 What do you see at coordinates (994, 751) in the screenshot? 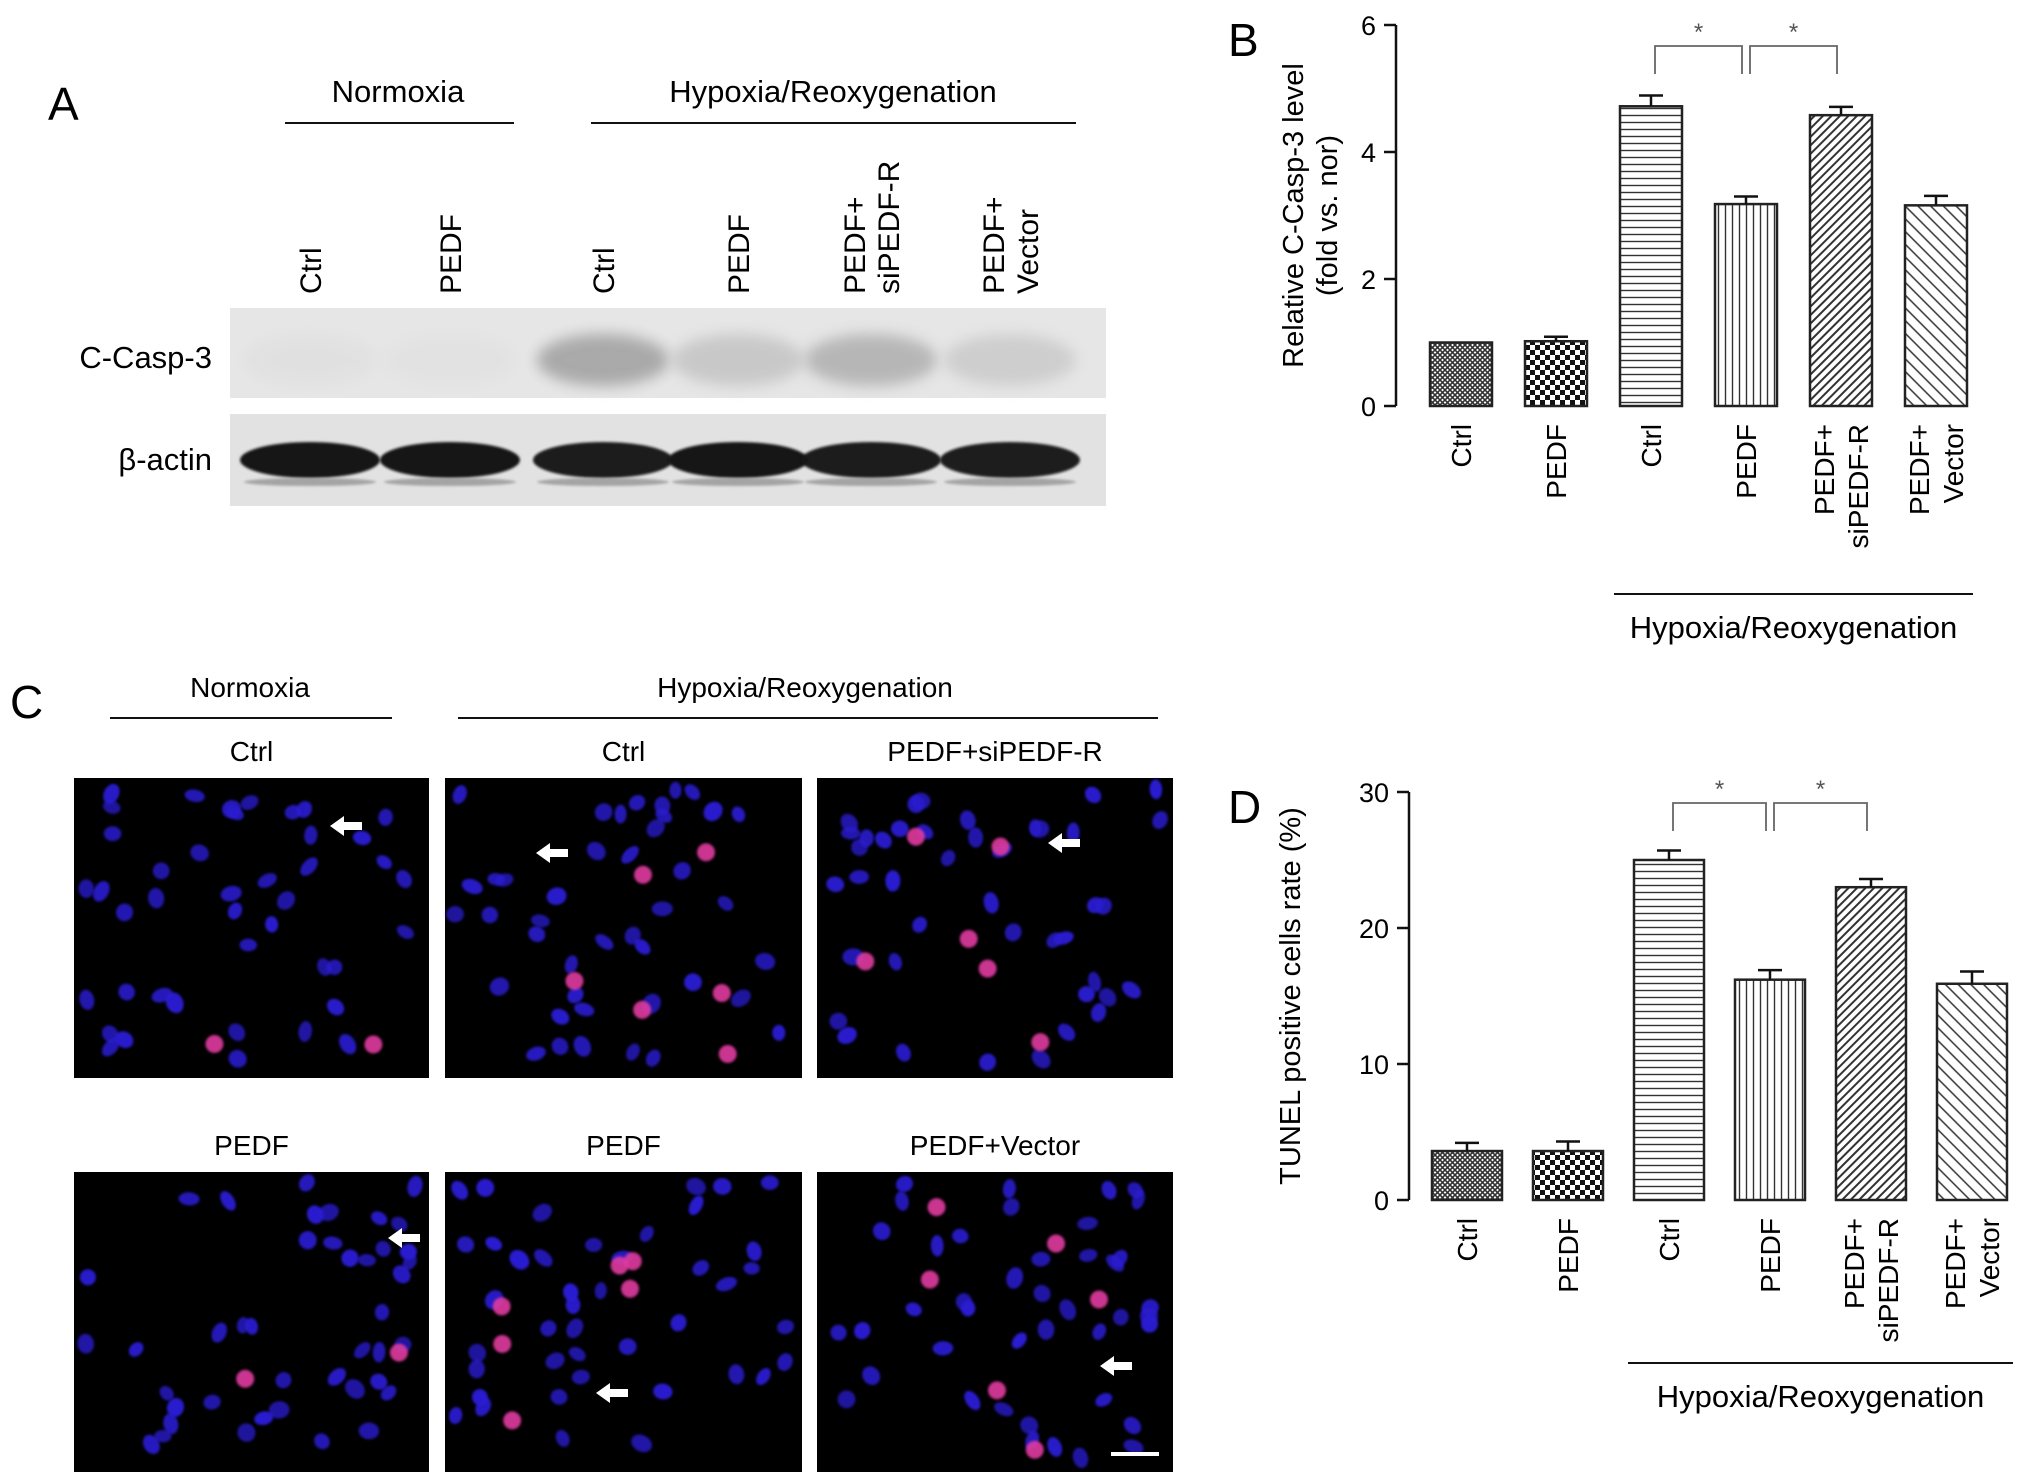
I see `micrograph-caption: PEDF+siPEDF-R` at bounding box center [994, 751].